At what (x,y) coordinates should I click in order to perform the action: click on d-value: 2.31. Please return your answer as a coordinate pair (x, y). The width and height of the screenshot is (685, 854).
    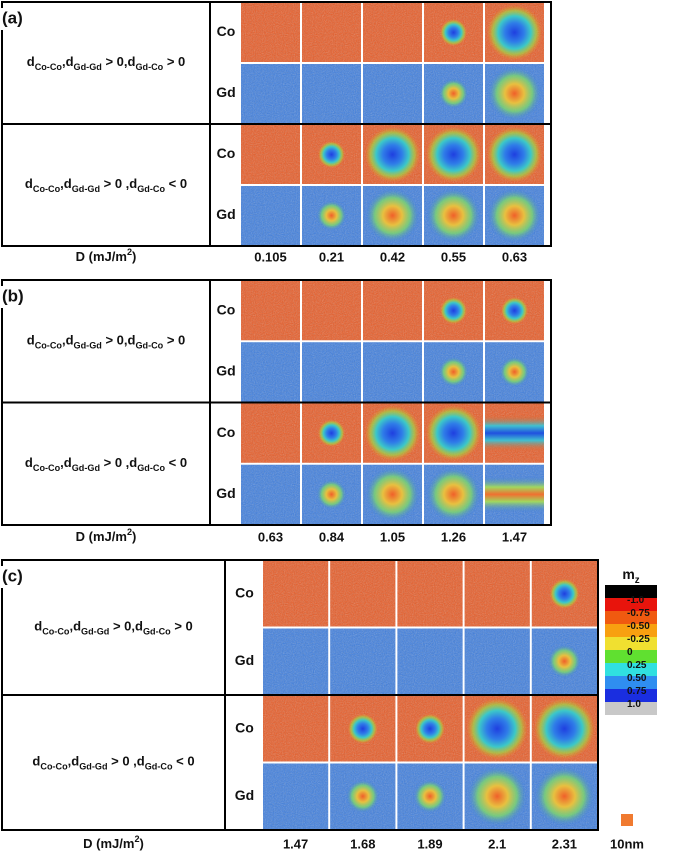
    Looking at the image, I should click on (564, 843).